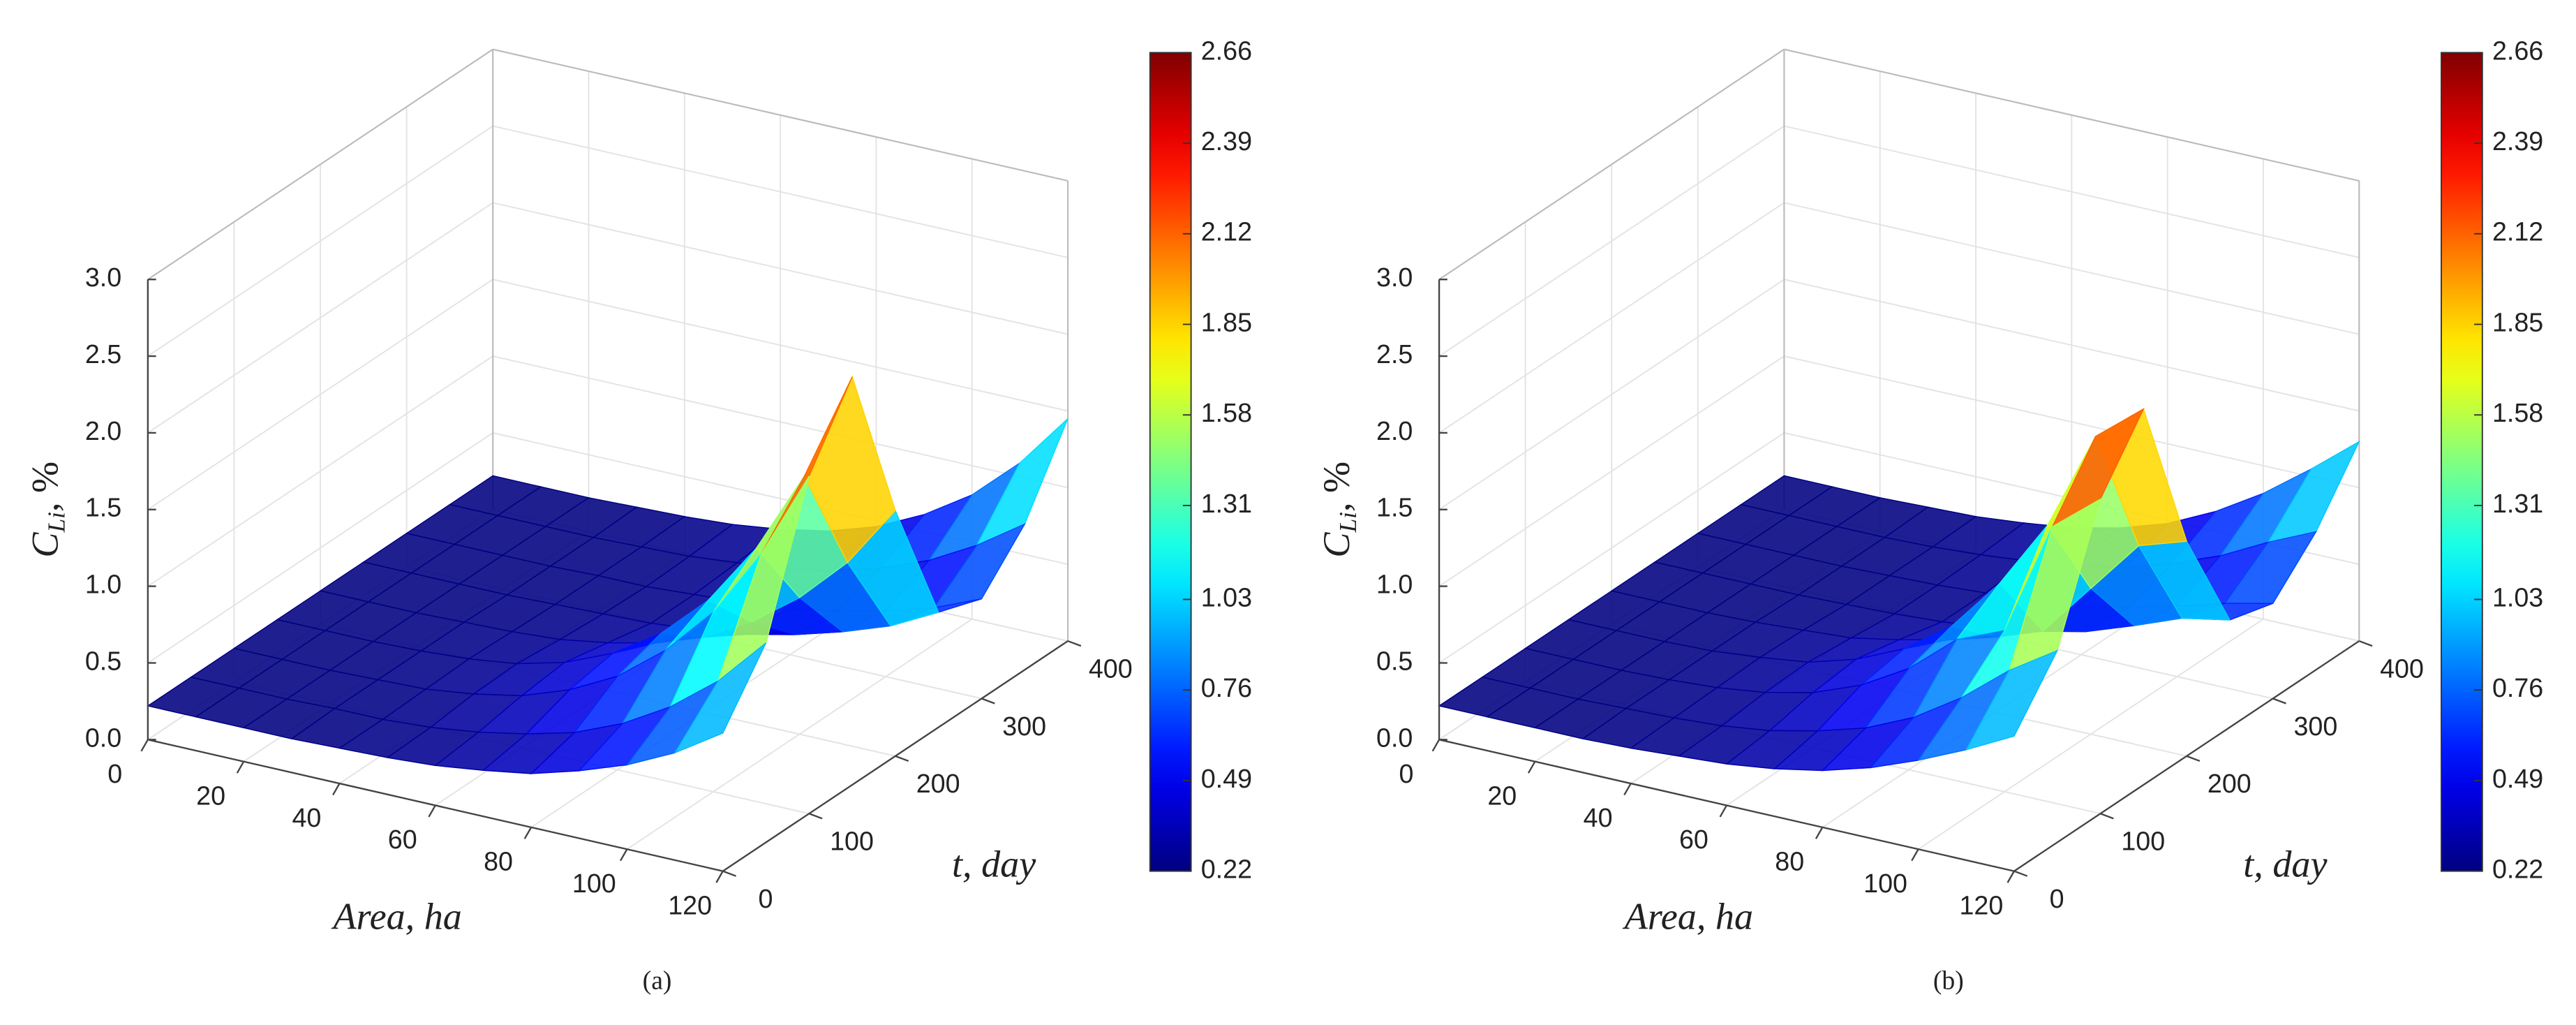 Image resolution: width=2576 pixels, height=1025 pixels. What do you see at coordinates (1394, 737) in the screenshot?
I see `z-tick-label: 0.0` at bounding box center [1394, 737].